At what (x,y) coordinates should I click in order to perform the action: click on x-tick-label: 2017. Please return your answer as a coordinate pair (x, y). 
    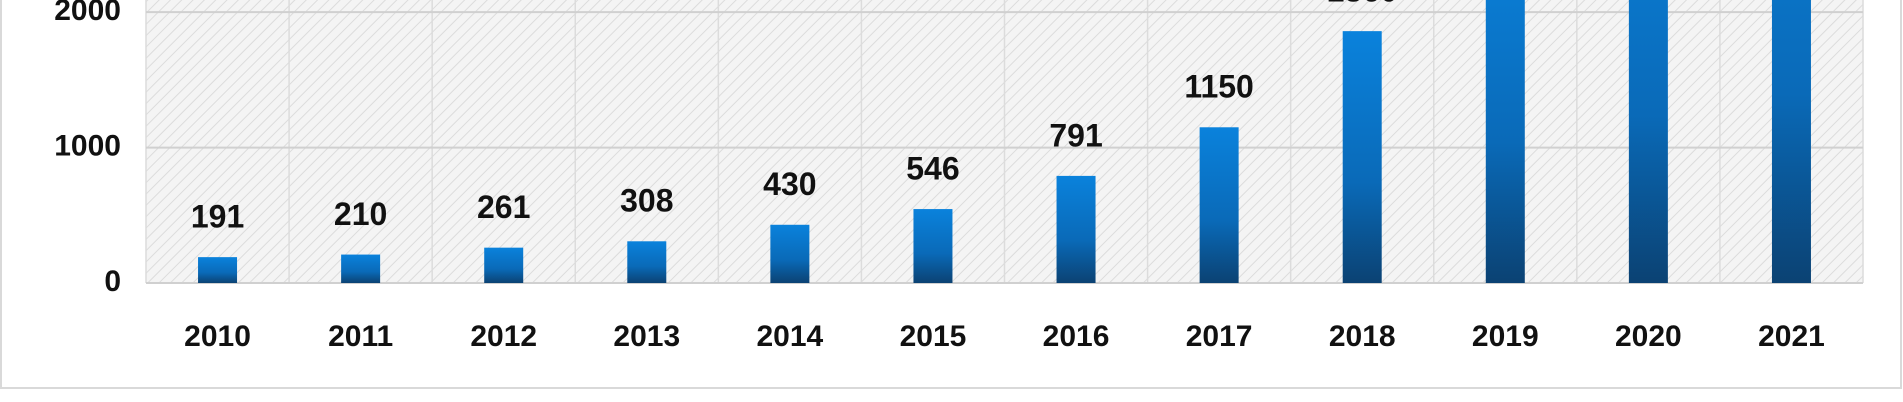
    Looking at the image, I should click on (1219, 336).